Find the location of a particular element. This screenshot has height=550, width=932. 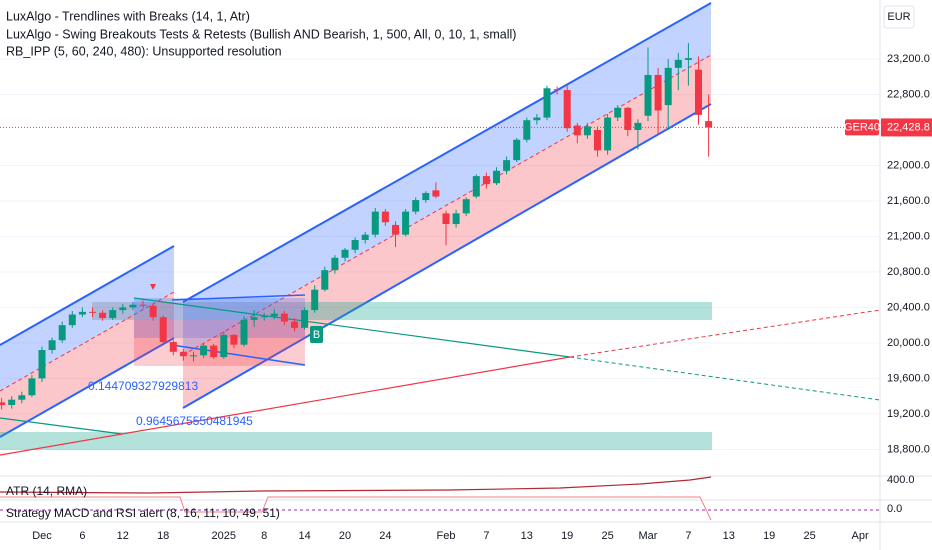

channel-lower is located at coordinates (87, 364).